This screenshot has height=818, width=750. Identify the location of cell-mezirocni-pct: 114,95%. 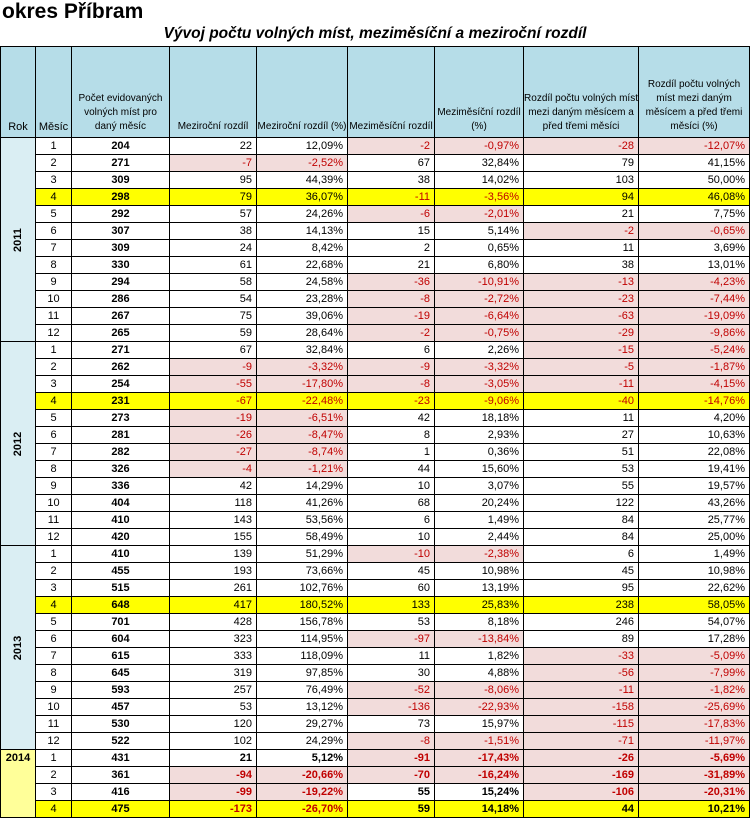
(302, 639).